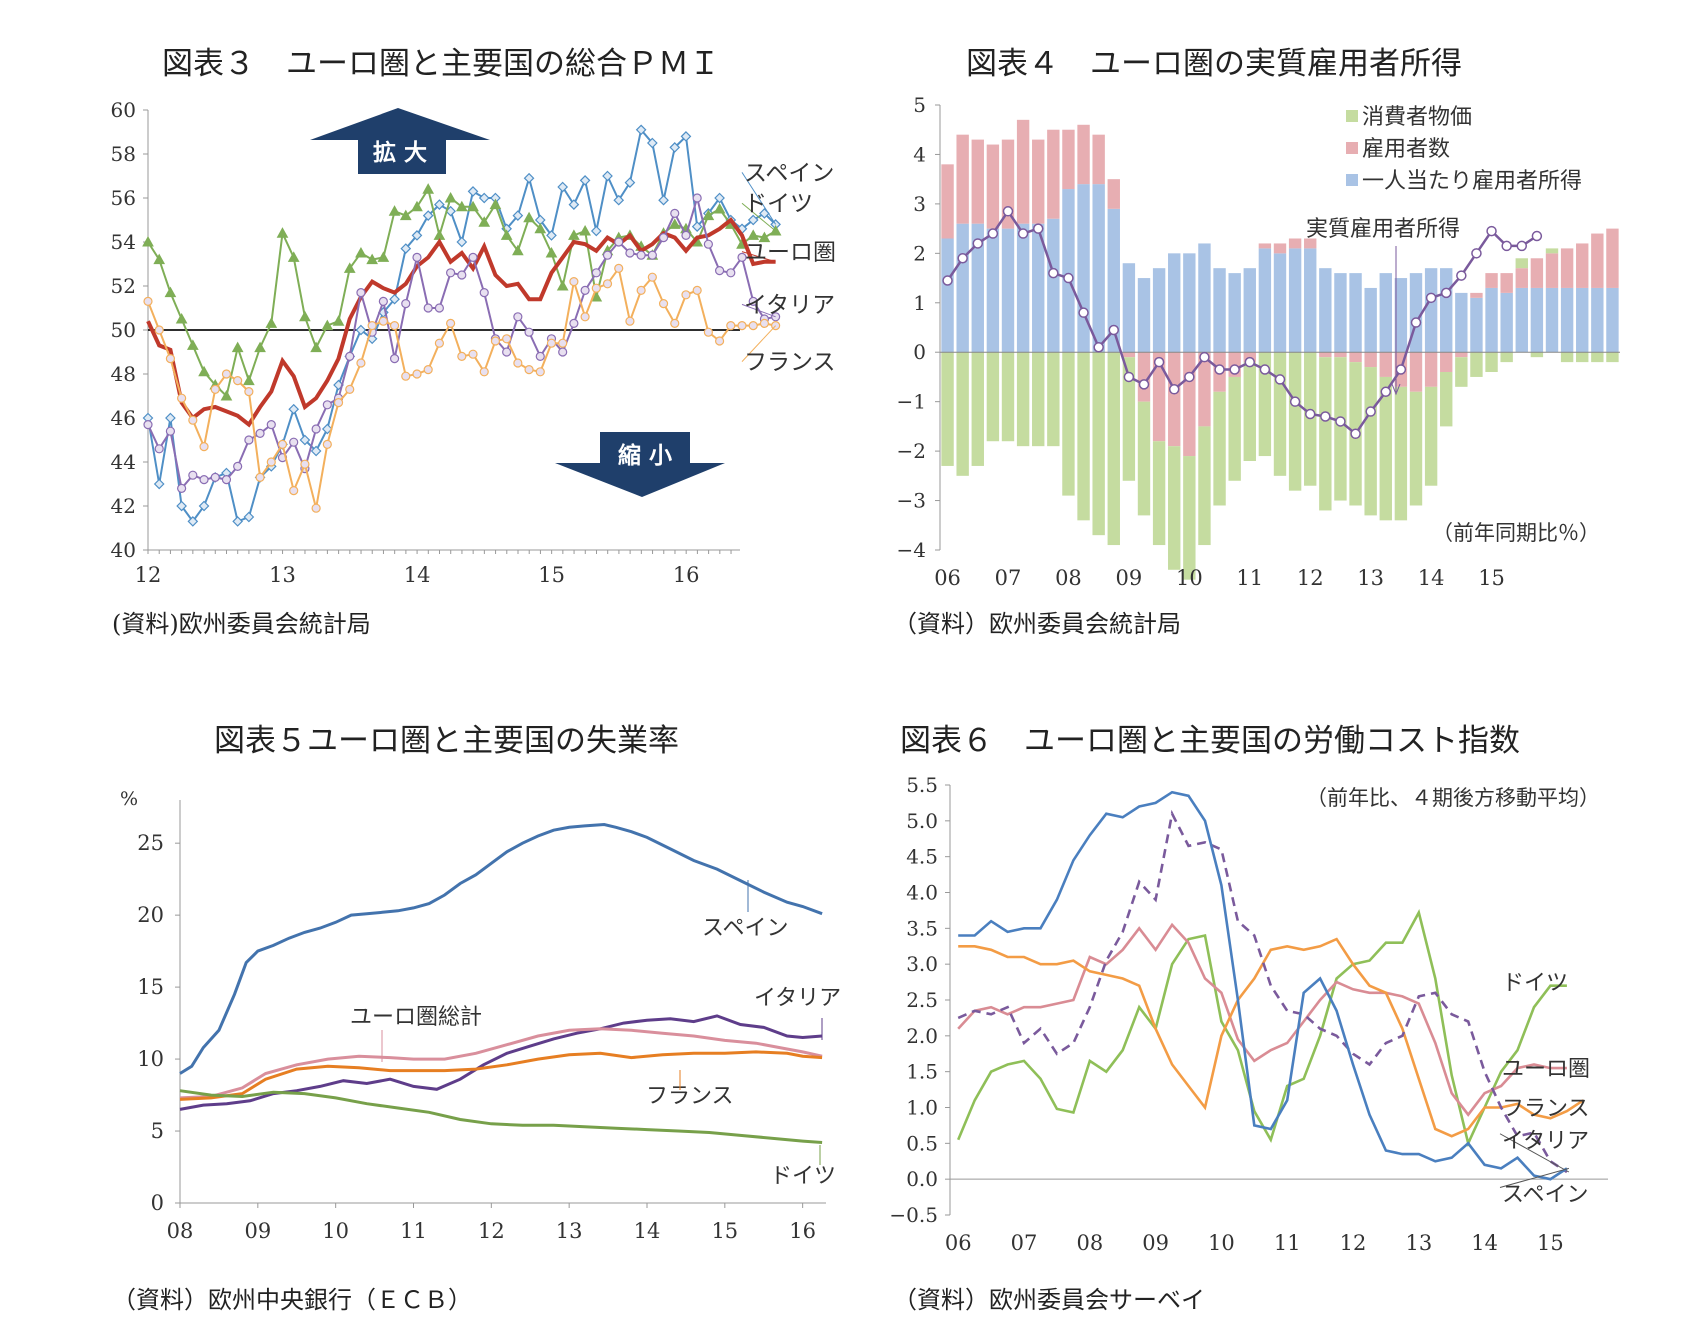 The image size is (1687, 1330). Describe the element at coordinates (1535, 983) in the screenshot. I see `chart6-series-label: ドイツ` at that location.